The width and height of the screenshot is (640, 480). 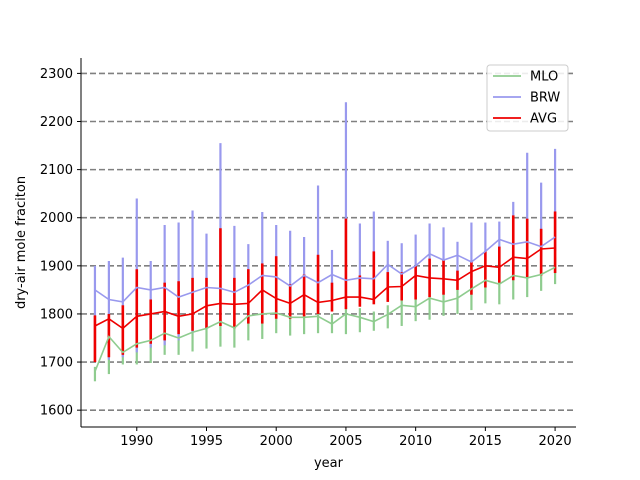 What do you see at coordinates (206, 441) in the screenshot?
I see `x-tick-label-1995: 1995` at bounding box center [206, 441].